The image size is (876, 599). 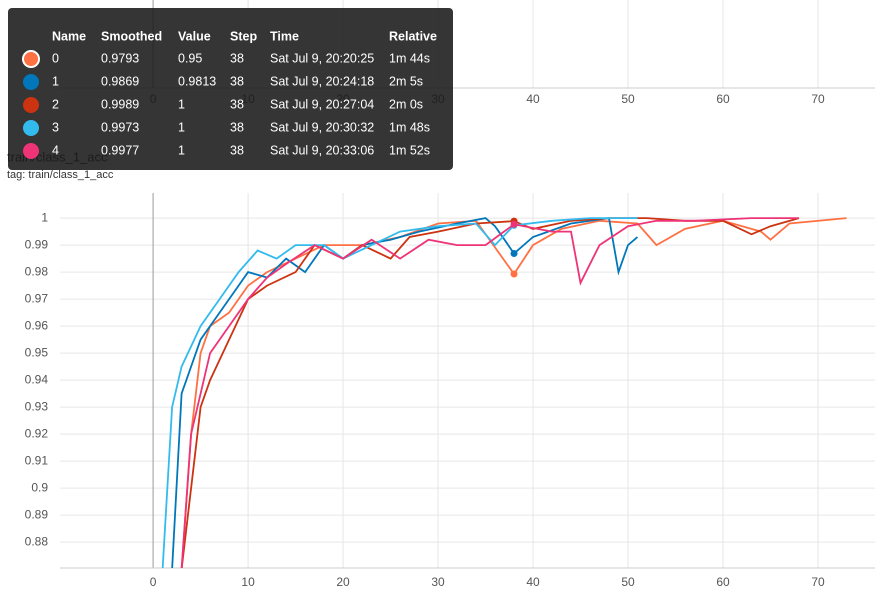 I want to click on tooltip-cell: 3, so click(x=55, y=127).